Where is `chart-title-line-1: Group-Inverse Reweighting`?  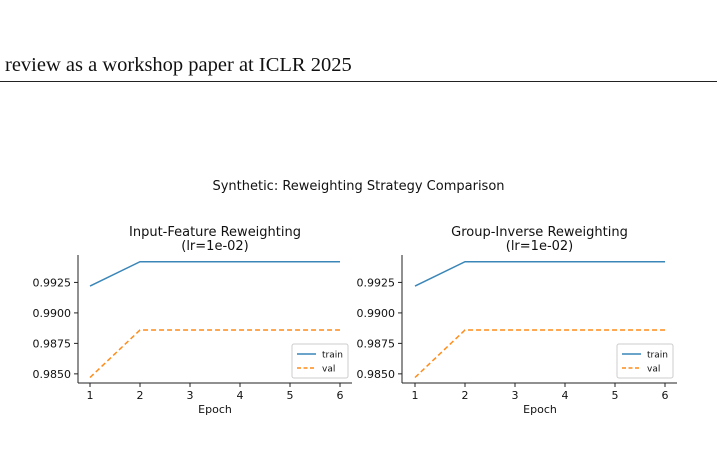
chart-title-line-1: Group-Inverse Reweighting is located at coordinates (539, 232).